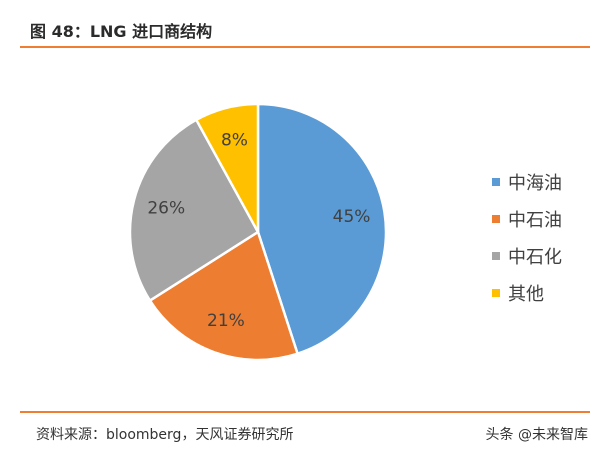  Describe the element at coordinates (165, 435) in the screenshot. I see `source-note: 资料来源：bloomberg，天风证券研究所` at that location.